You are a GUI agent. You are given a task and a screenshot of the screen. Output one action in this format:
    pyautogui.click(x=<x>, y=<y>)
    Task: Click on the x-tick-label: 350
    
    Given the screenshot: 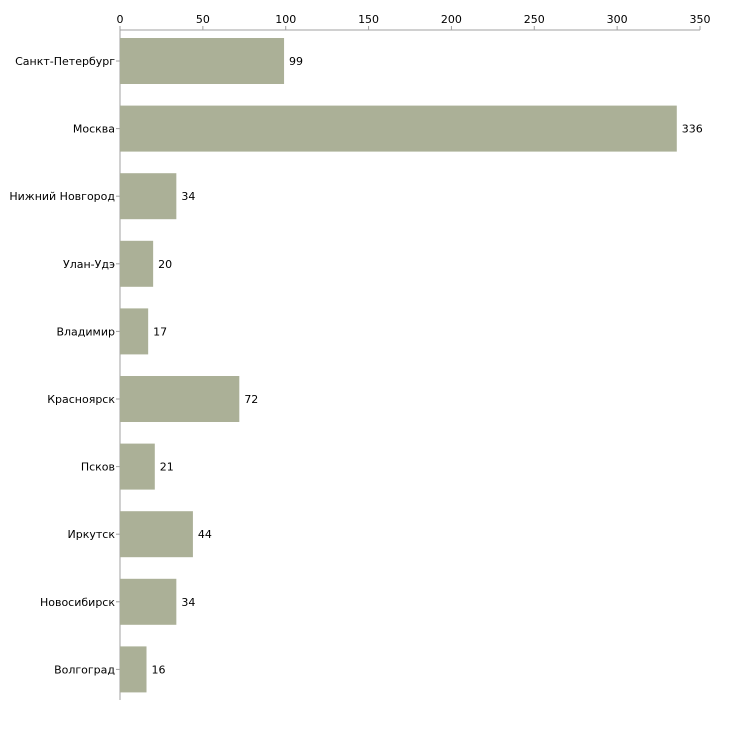 What is the action you would take?
    pyautogui.click(x=700, y=19)
    